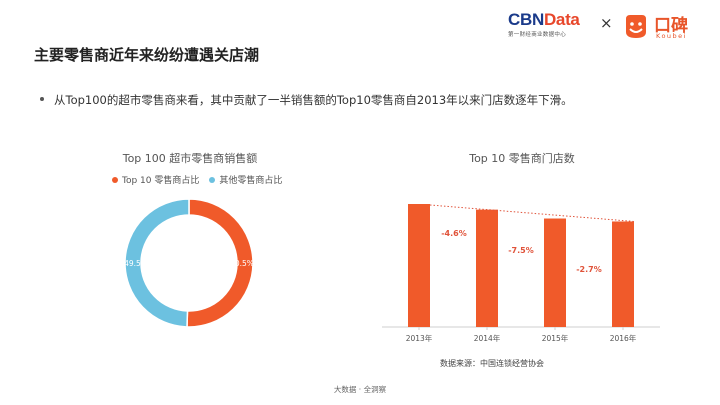 Image resolution: width=720 pixels, height=405 pixels. Describe the element at coordinates (492, 363) in the screenshot. I see `source-note: 数据来源：中国连锁经营协会` at that location.